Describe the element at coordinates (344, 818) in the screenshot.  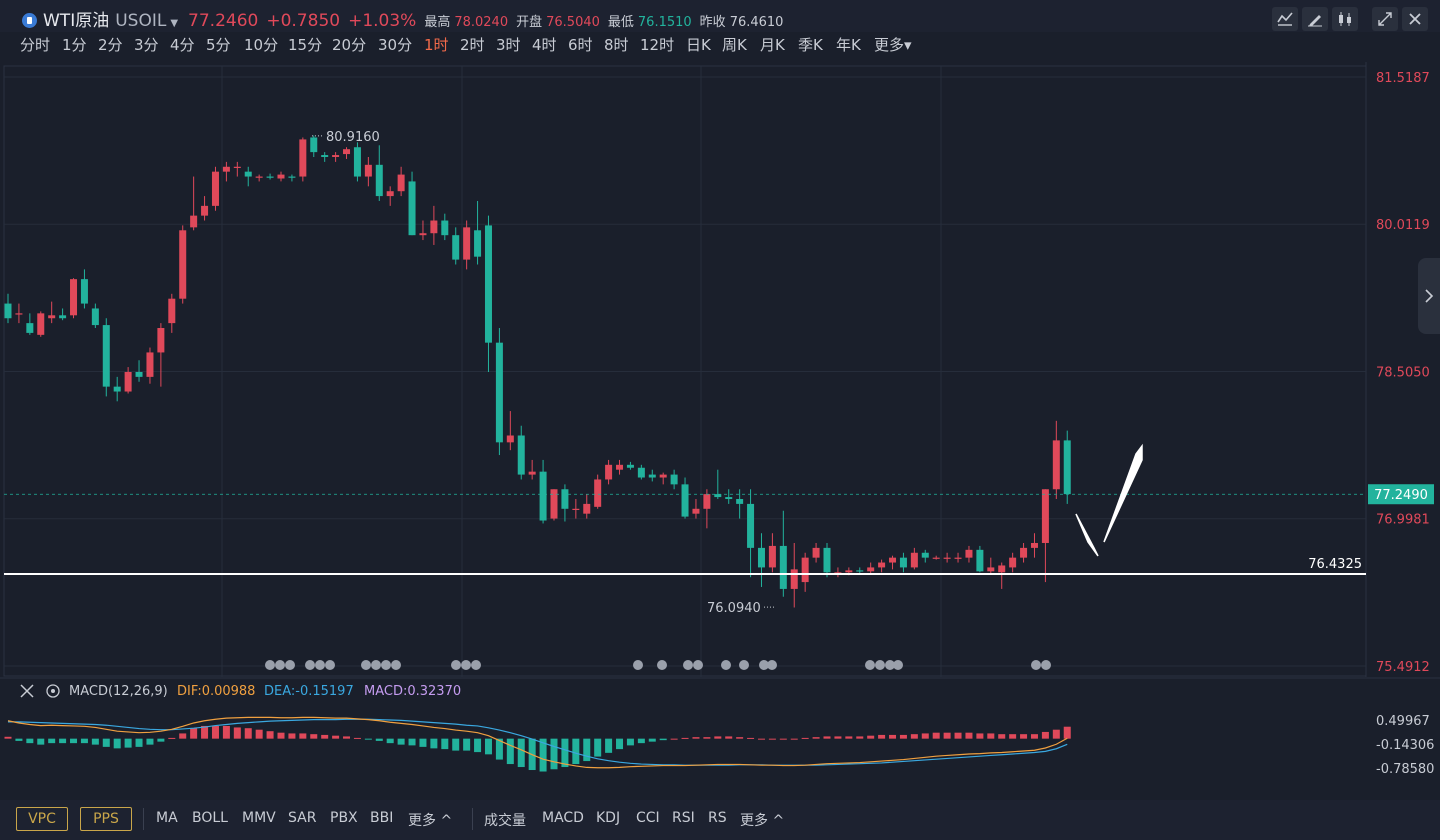
I see `main-indicator-4: PBX` at that location.